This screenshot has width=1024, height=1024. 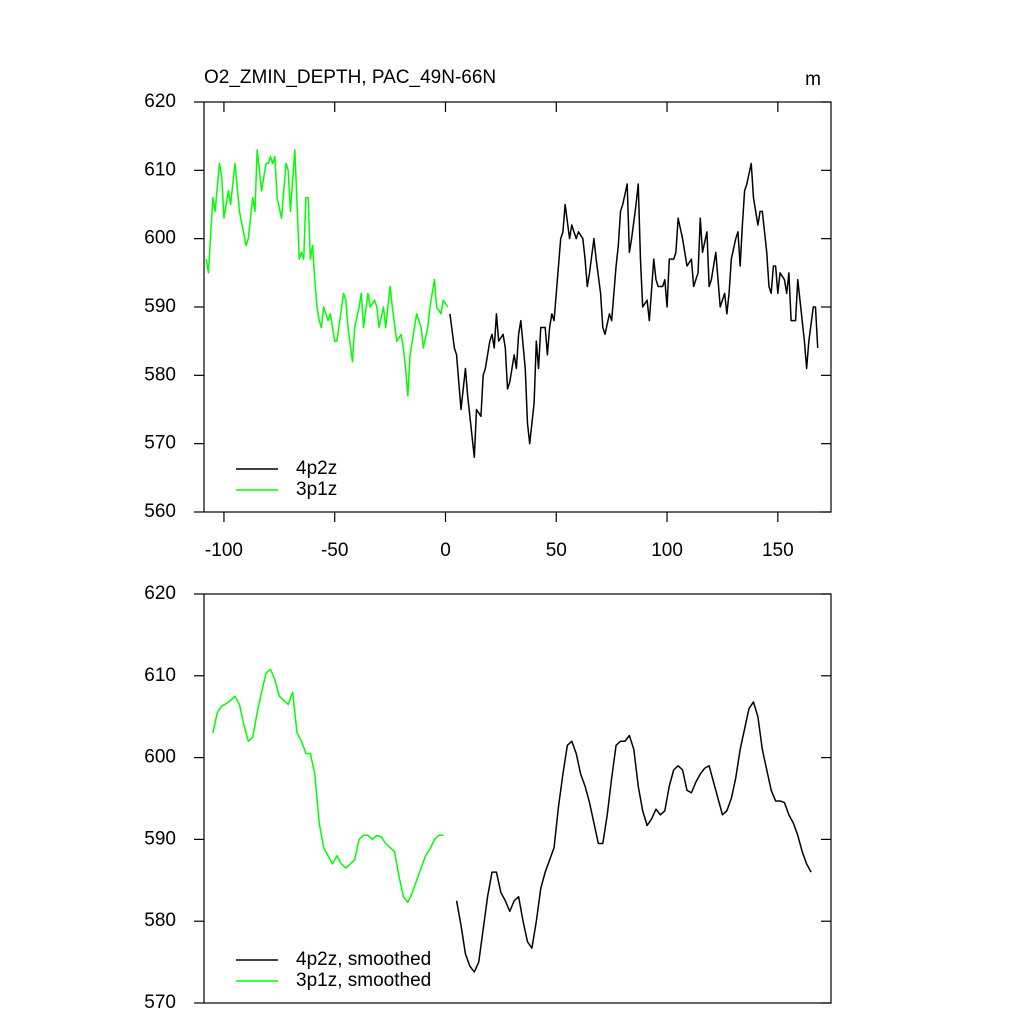 I want to click on legend-label: 3p1z, so click(x=316, y=489).